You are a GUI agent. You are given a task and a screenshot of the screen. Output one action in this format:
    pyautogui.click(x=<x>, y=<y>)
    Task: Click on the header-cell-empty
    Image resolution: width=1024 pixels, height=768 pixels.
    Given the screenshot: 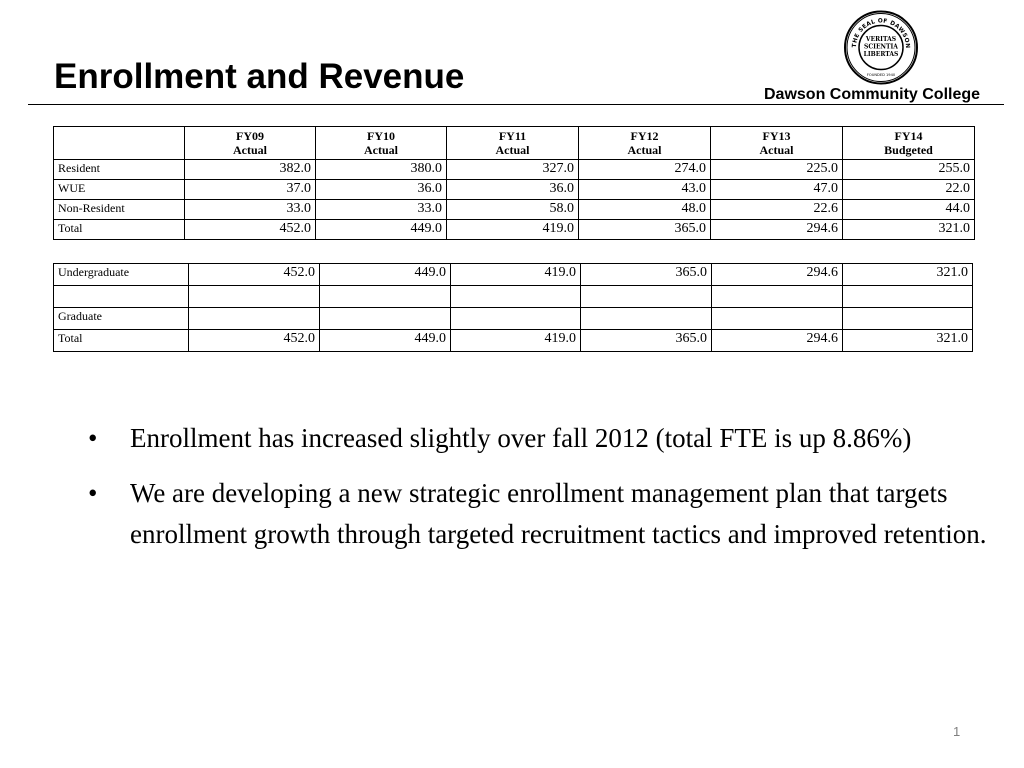 What is the action you would take?
    pyautogui.click(x=119, y=143)
    